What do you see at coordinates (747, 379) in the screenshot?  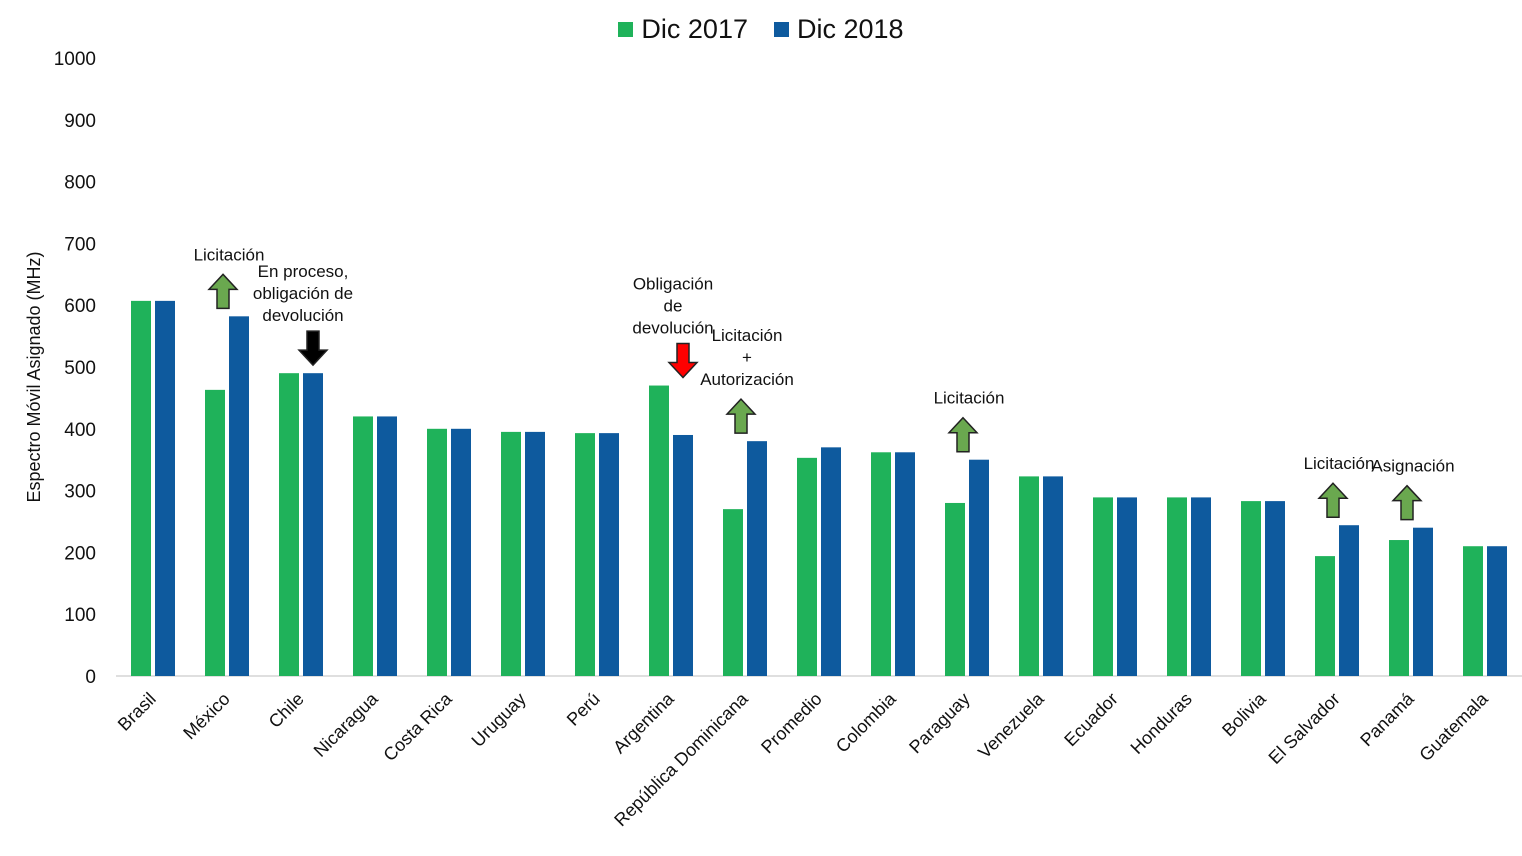 I see `annotation-label: Autorización` at bounding box center [747, 379].